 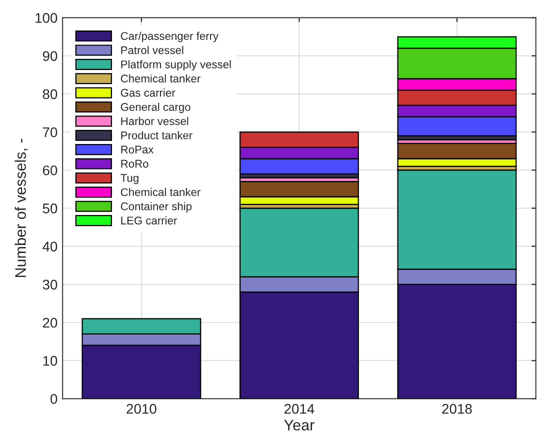 I want to click on legend-label: General cargo, so click(x=155, y=108).